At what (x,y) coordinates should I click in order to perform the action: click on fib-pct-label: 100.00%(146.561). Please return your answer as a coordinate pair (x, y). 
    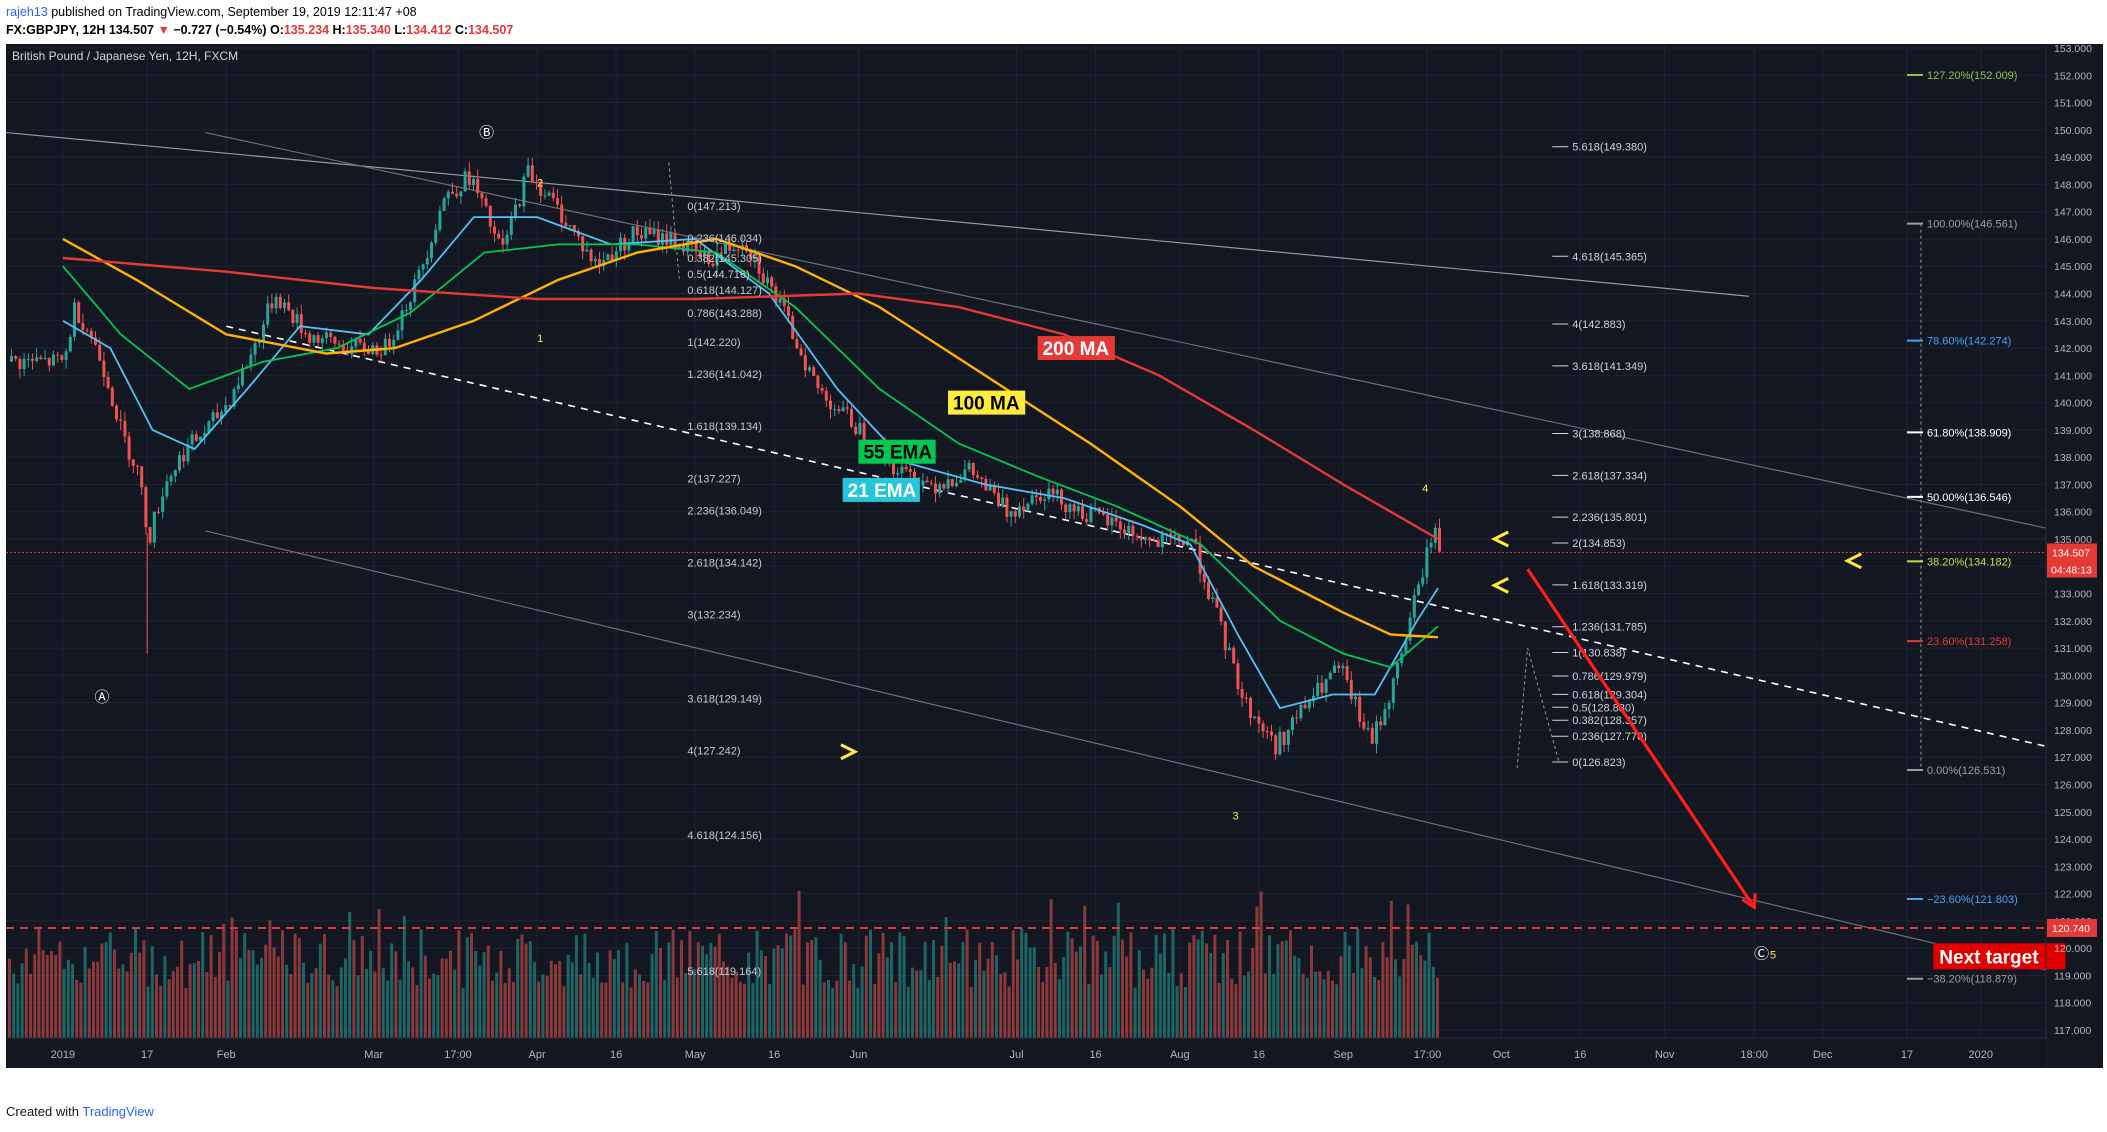
    Looking at the image, I should click on (1972, 225).